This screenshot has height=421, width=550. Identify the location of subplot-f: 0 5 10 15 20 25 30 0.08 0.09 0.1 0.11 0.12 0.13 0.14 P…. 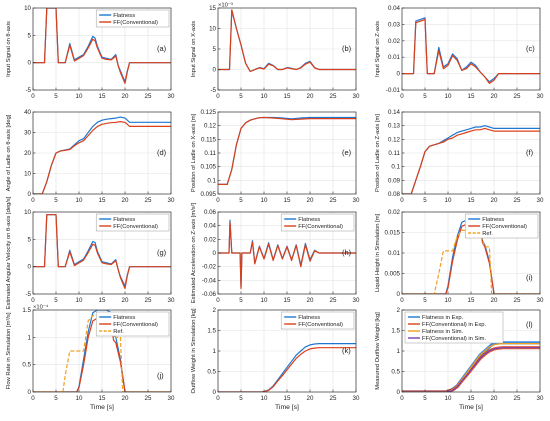
(459, 156).